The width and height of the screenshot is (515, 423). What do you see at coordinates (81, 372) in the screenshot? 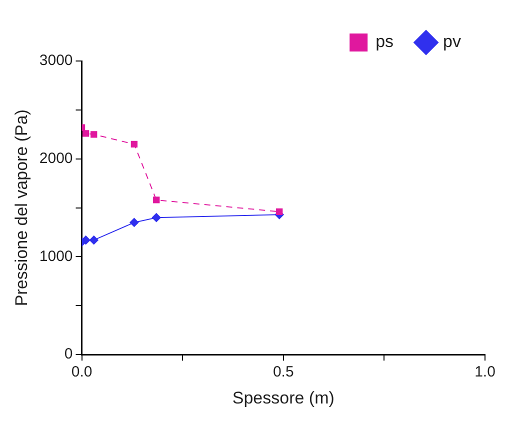
I see `x-tick-label: 0.0` at bounding box center [81, 372].